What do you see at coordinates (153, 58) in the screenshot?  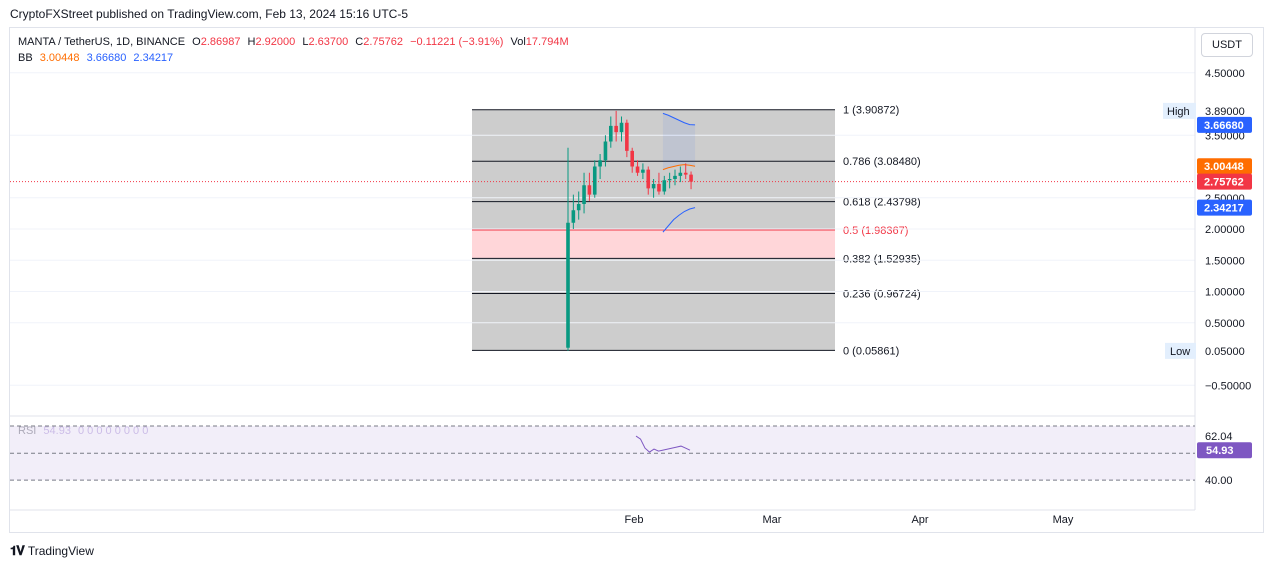 I see `bb-lower-value: 2.34217` at bounding box center [153, 58].